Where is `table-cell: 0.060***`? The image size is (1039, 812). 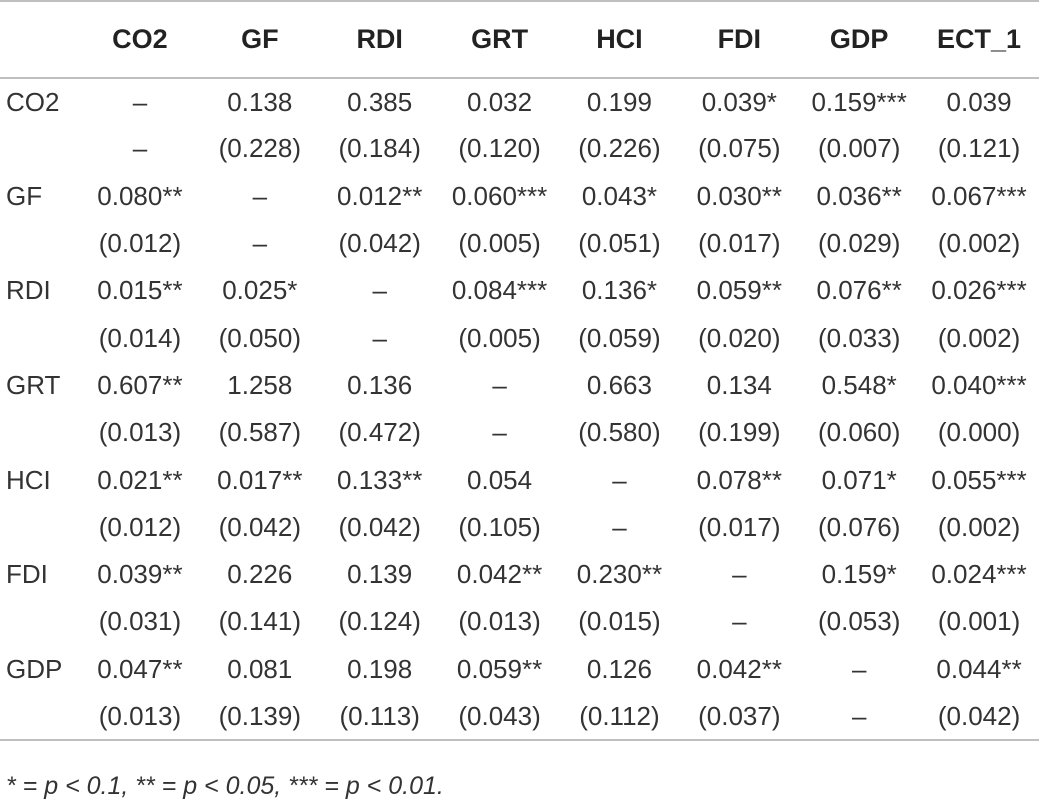 table-cell: 0.060*** is located at coordinates (499, 195).